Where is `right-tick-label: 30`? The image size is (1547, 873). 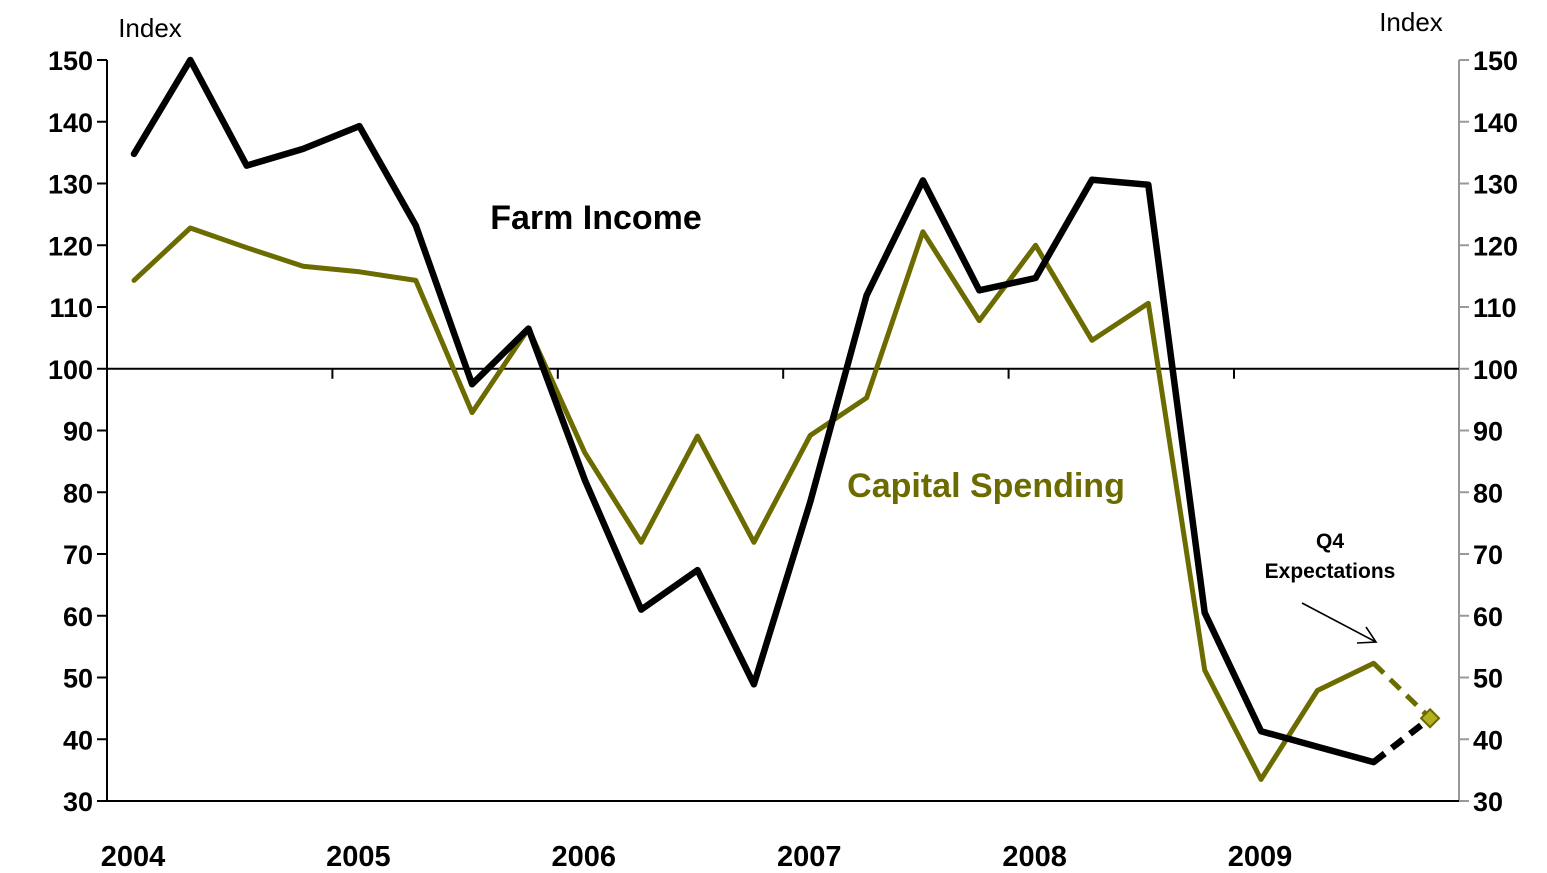 right-tick-label: 30 is located at coordinates (1488, 802).